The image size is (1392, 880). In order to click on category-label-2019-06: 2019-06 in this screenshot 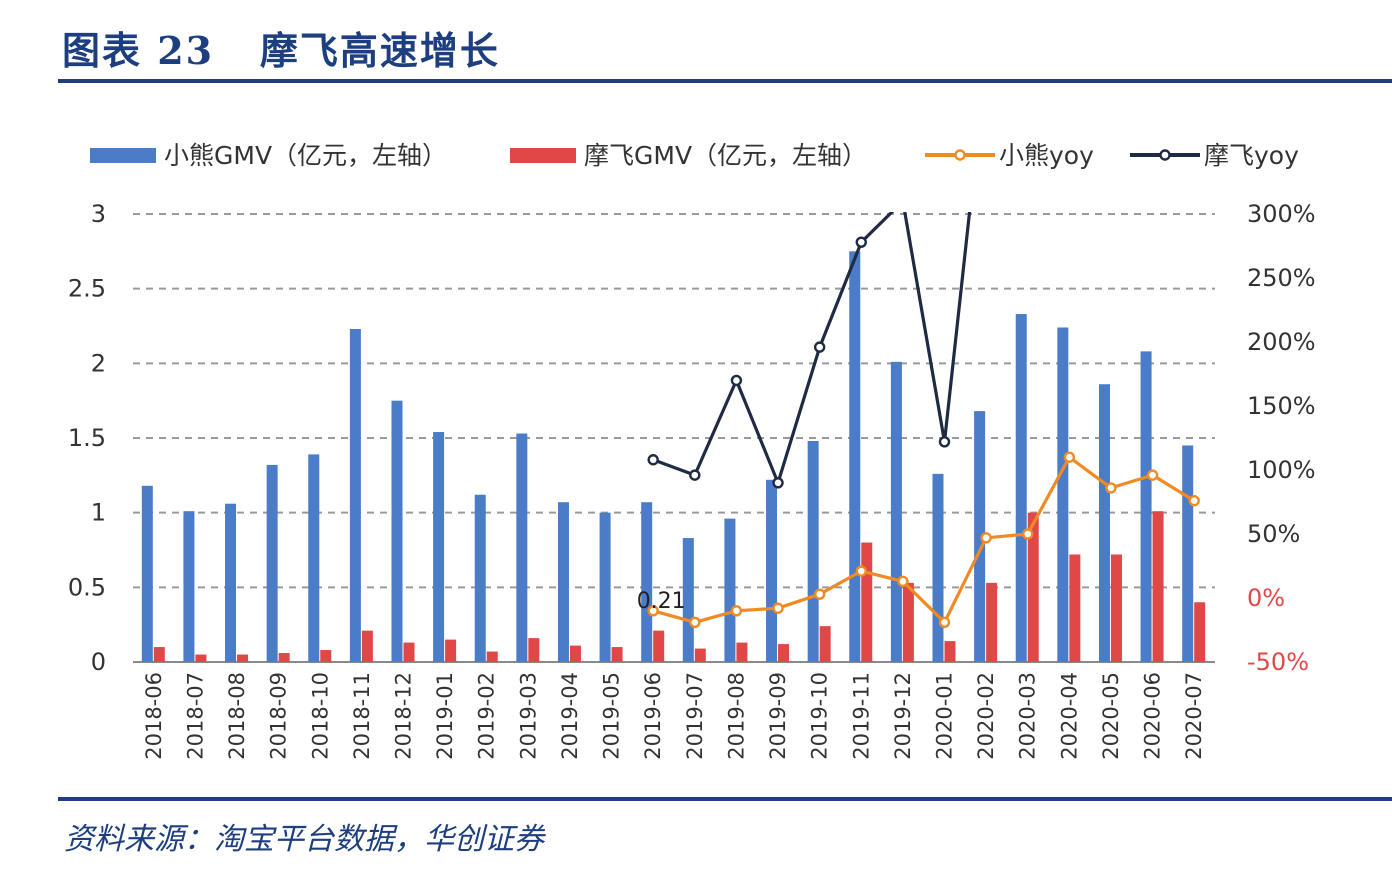, I will do `click(653, 716)`.